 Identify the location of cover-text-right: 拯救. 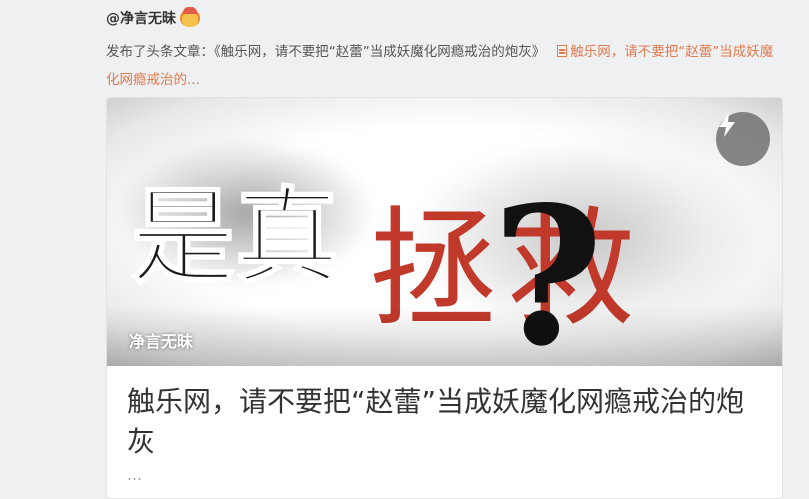
(507, 269).